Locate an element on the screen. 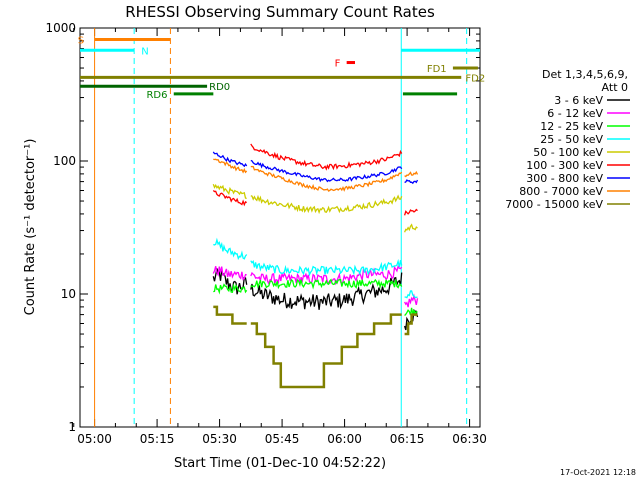  chart-title: RHESSI Observing Summary Count Rates is located at coordinates (280, 12).